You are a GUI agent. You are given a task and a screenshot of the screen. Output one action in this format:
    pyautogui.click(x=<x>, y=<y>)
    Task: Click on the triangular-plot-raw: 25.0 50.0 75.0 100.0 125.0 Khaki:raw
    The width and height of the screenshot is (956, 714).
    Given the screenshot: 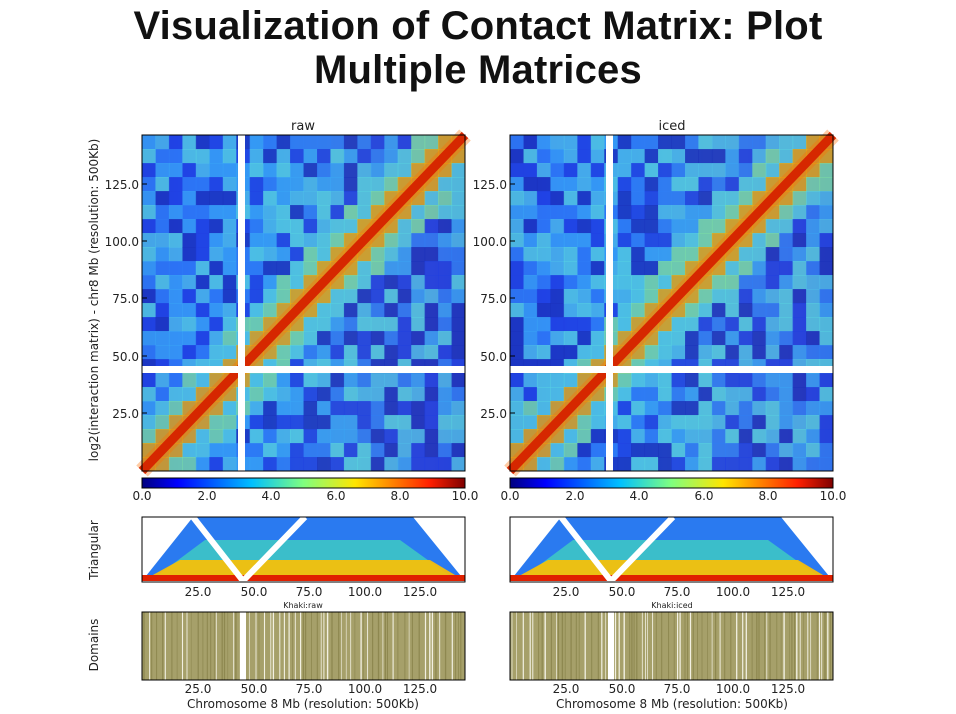 What is the action you would take?
    pyautogui.click(x=303, y=562)
    